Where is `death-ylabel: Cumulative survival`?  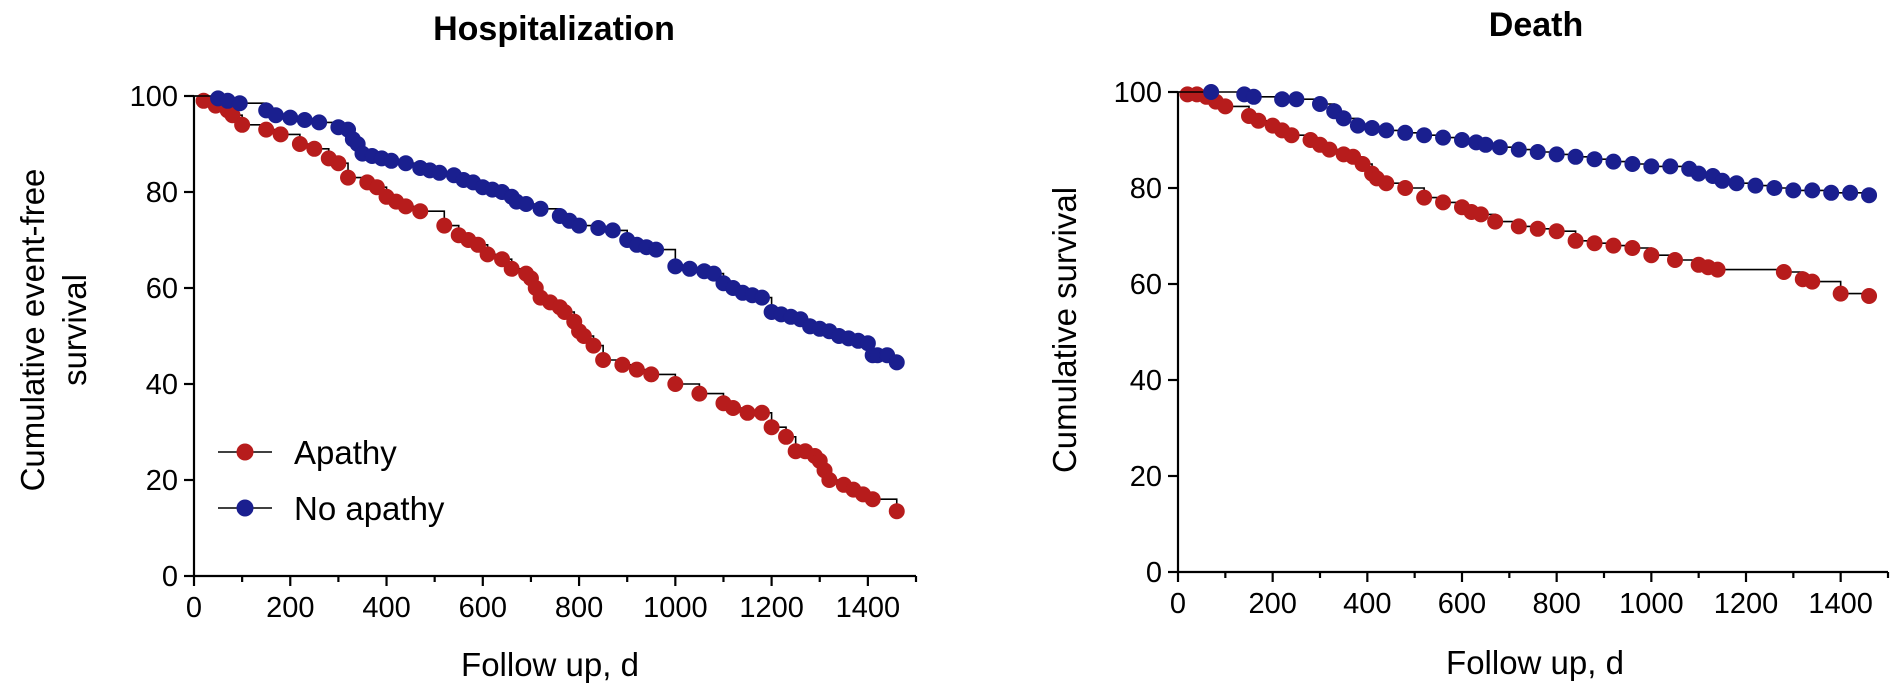
death-ylabel: Cumulative survival is located at coordinates (1064, 330).